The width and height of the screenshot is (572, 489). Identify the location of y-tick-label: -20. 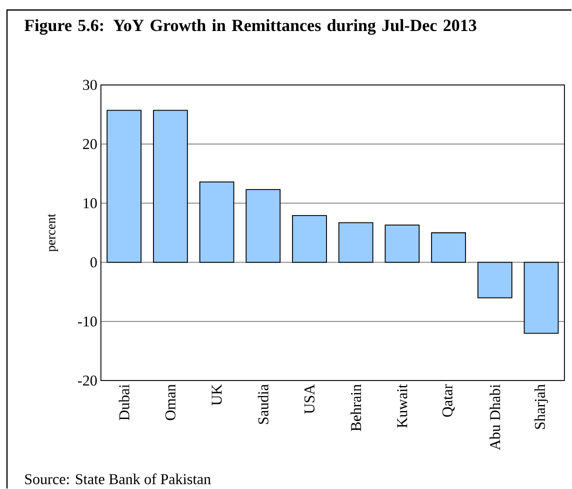
(87, 381).